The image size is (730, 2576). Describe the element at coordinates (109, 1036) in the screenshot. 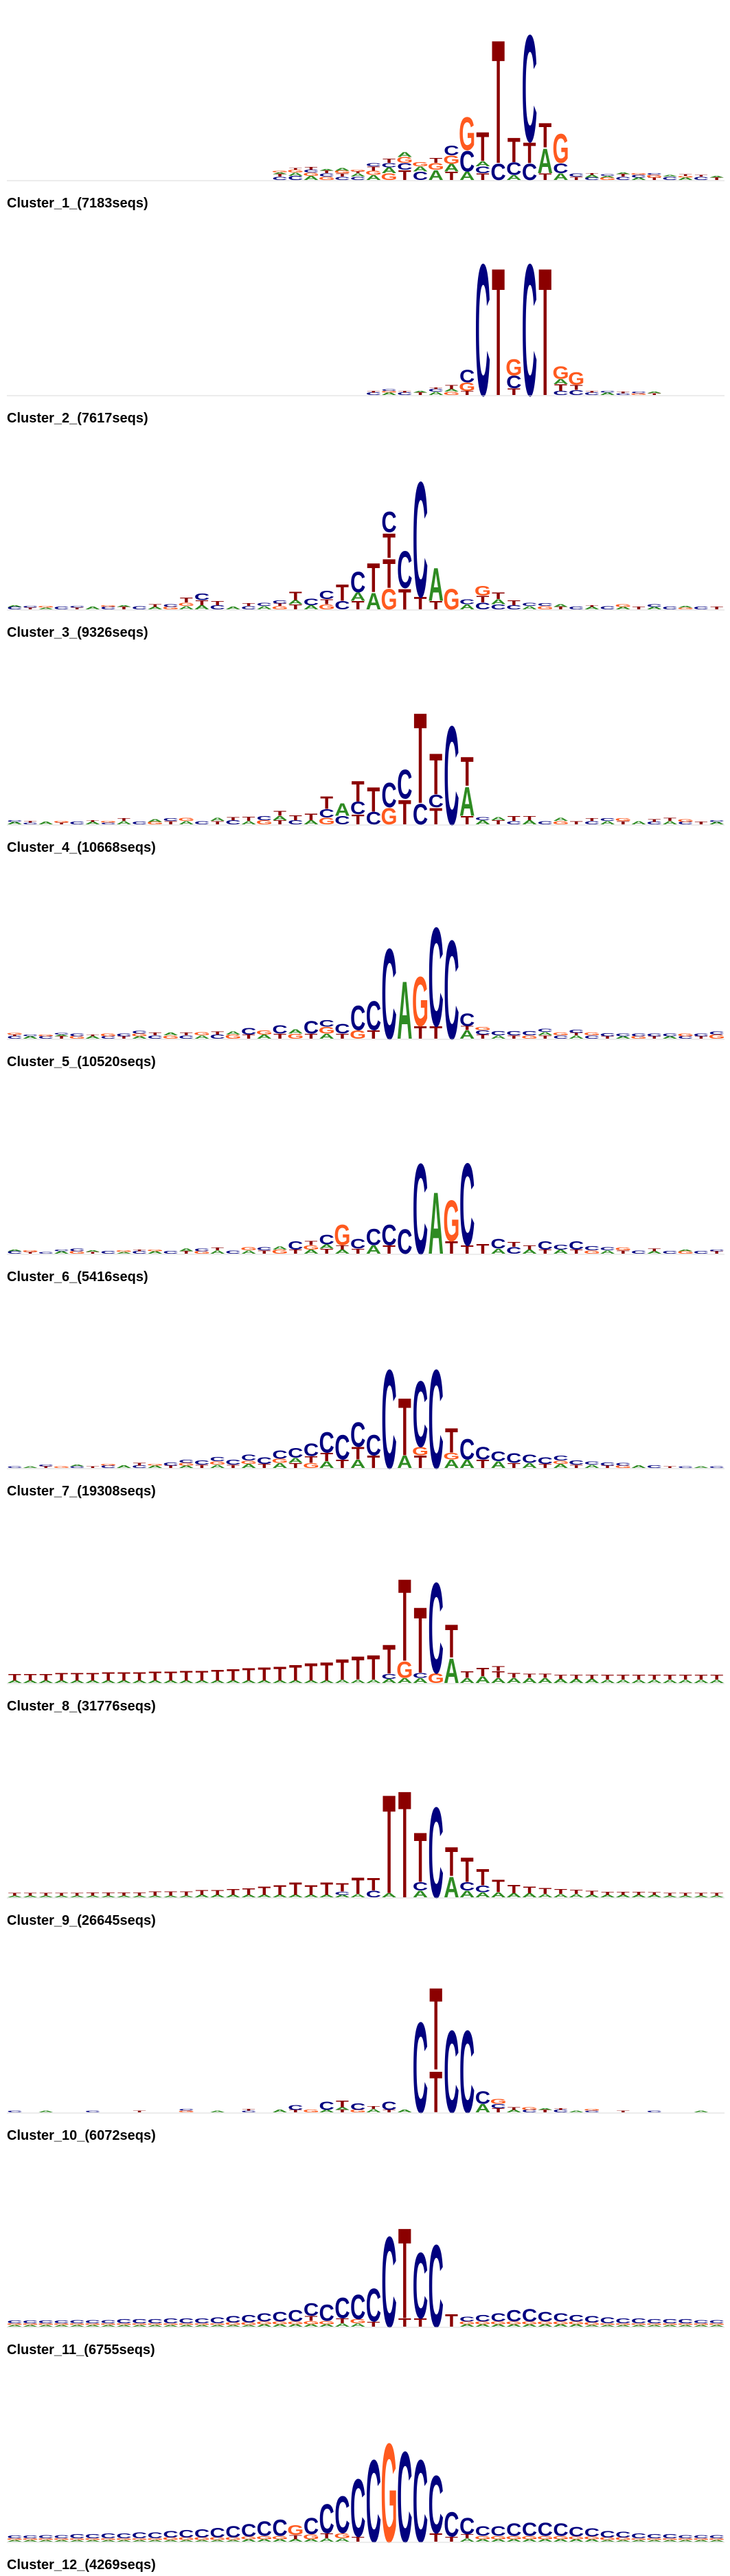

I see `logo-column: CG` at that location.